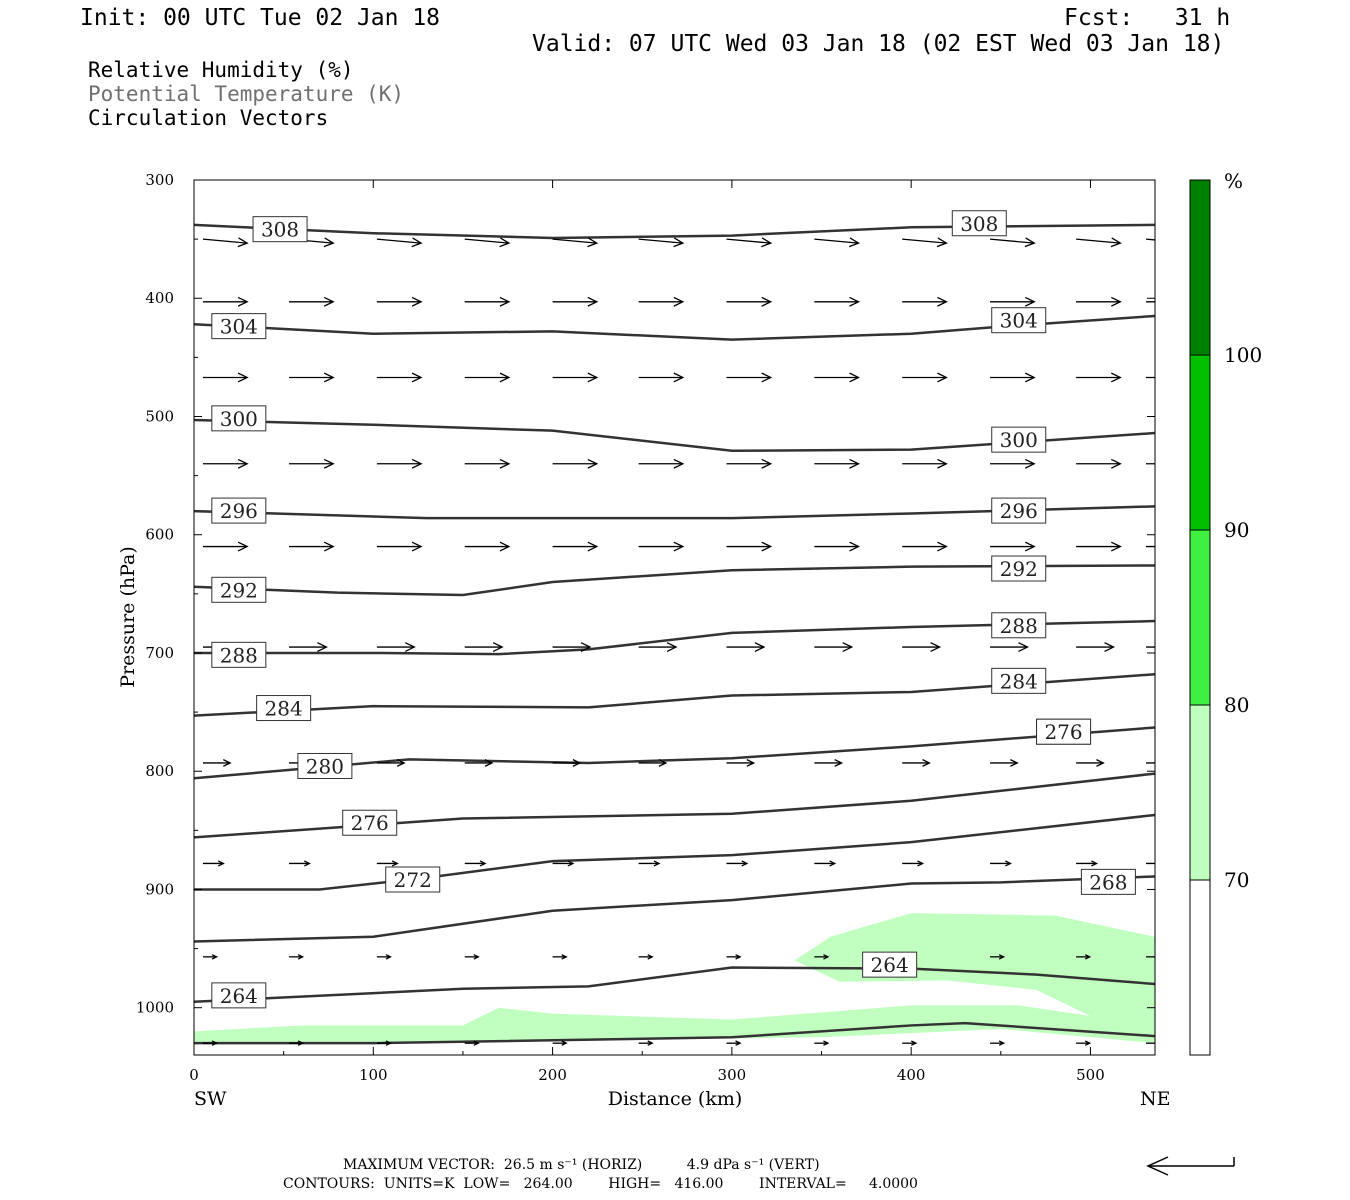 Image resolution: width=1350 pixels, height=1200 pixels. What do you see at coordinates (159, 889) in the screenshot?
I see `y-tick-label: 900` at bounding box center [159, 889].